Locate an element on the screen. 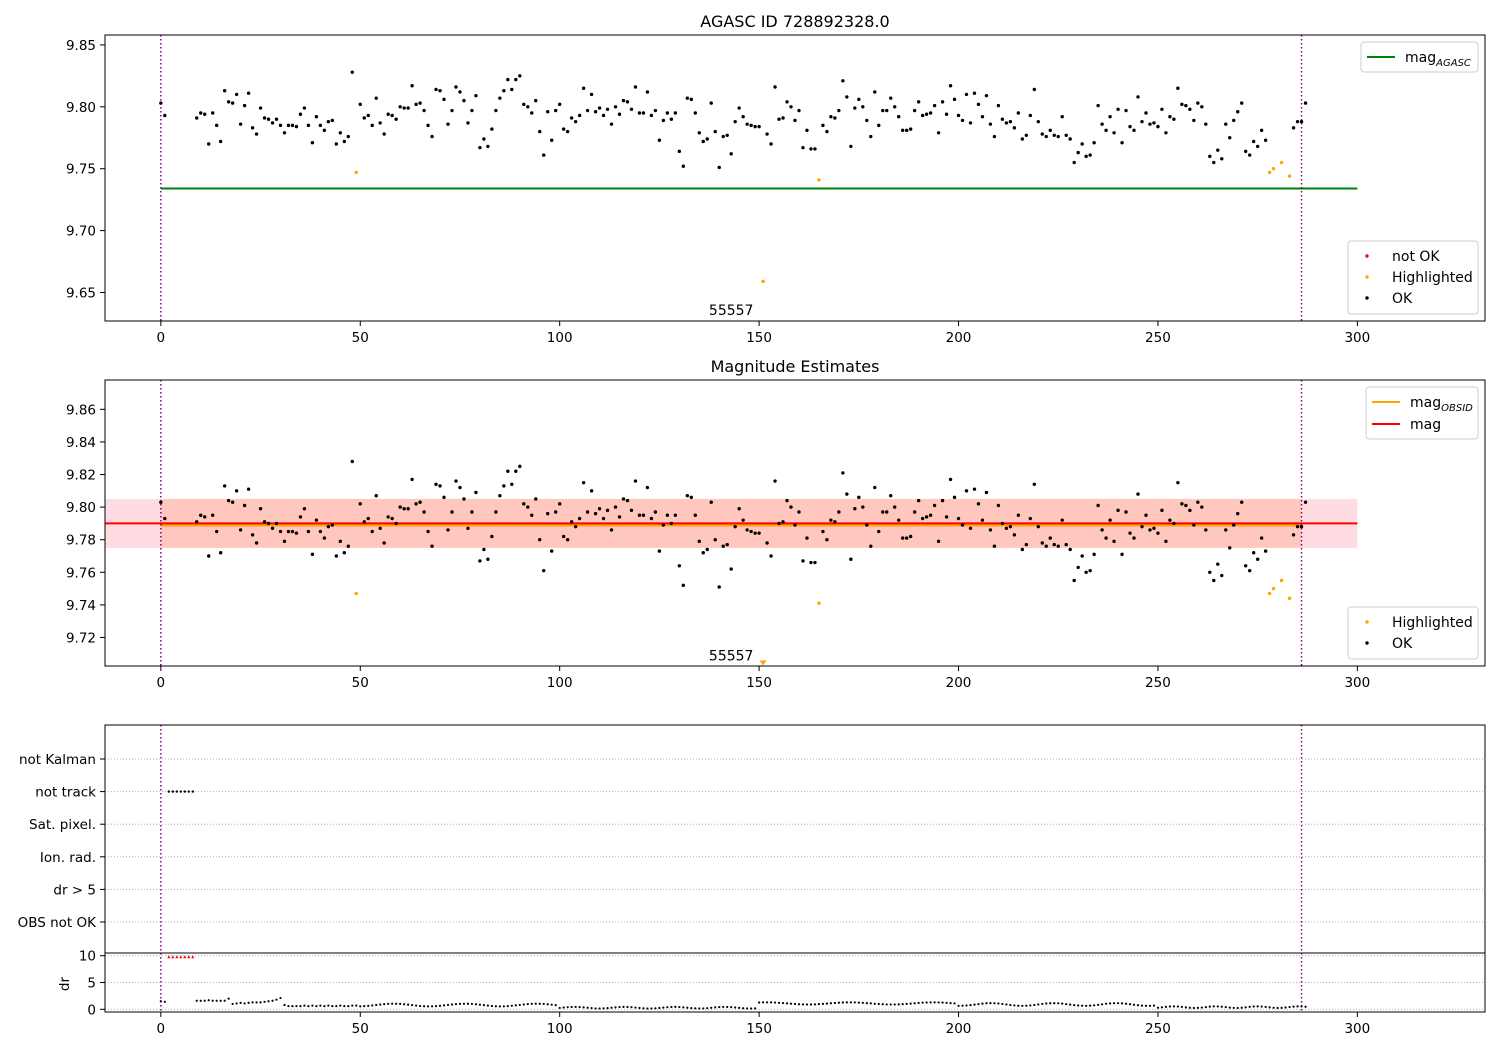 This screenshot has height=1050, width=1500. panel4-xtick-label-6: 300 is located at coordinates (1357, 1029).